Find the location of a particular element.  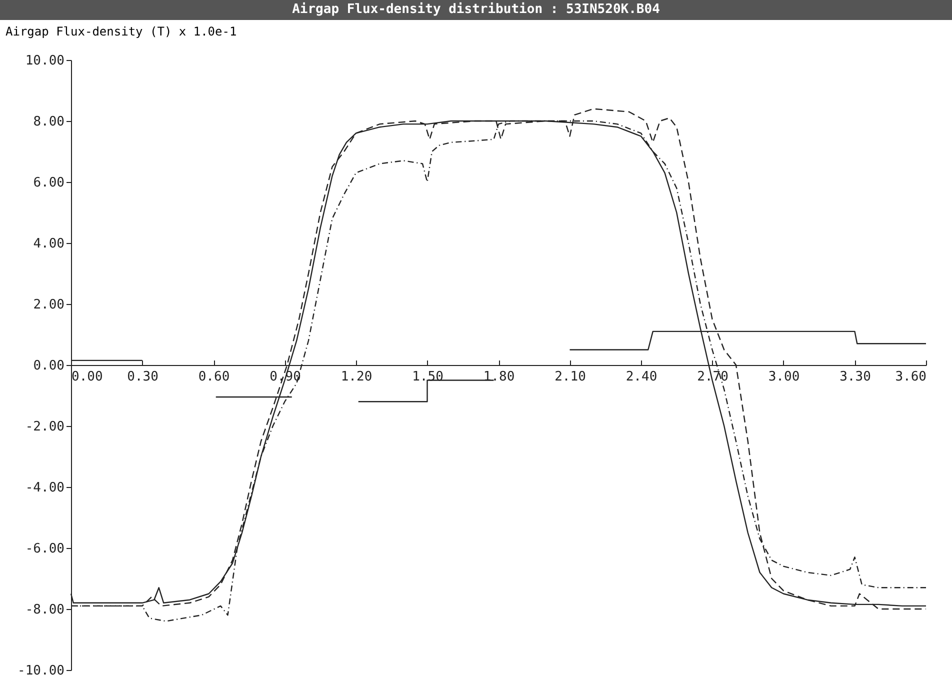

x-tick-label: 1.20 is located at coordinates (356, 377).